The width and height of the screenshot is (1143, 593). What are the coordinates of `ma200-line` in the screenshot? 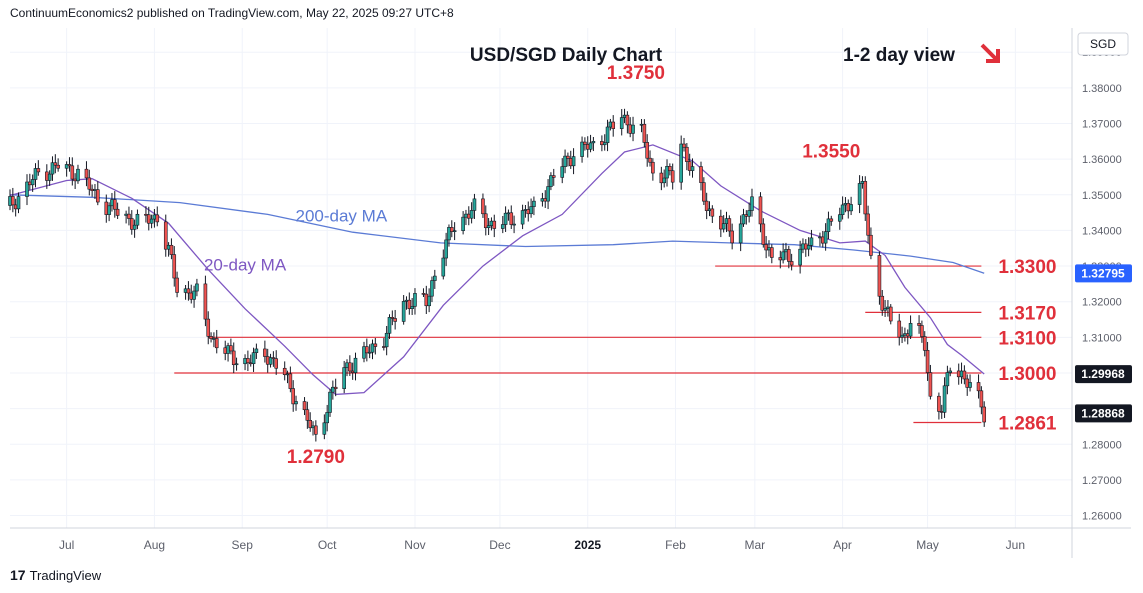 It's located at (497, 234).